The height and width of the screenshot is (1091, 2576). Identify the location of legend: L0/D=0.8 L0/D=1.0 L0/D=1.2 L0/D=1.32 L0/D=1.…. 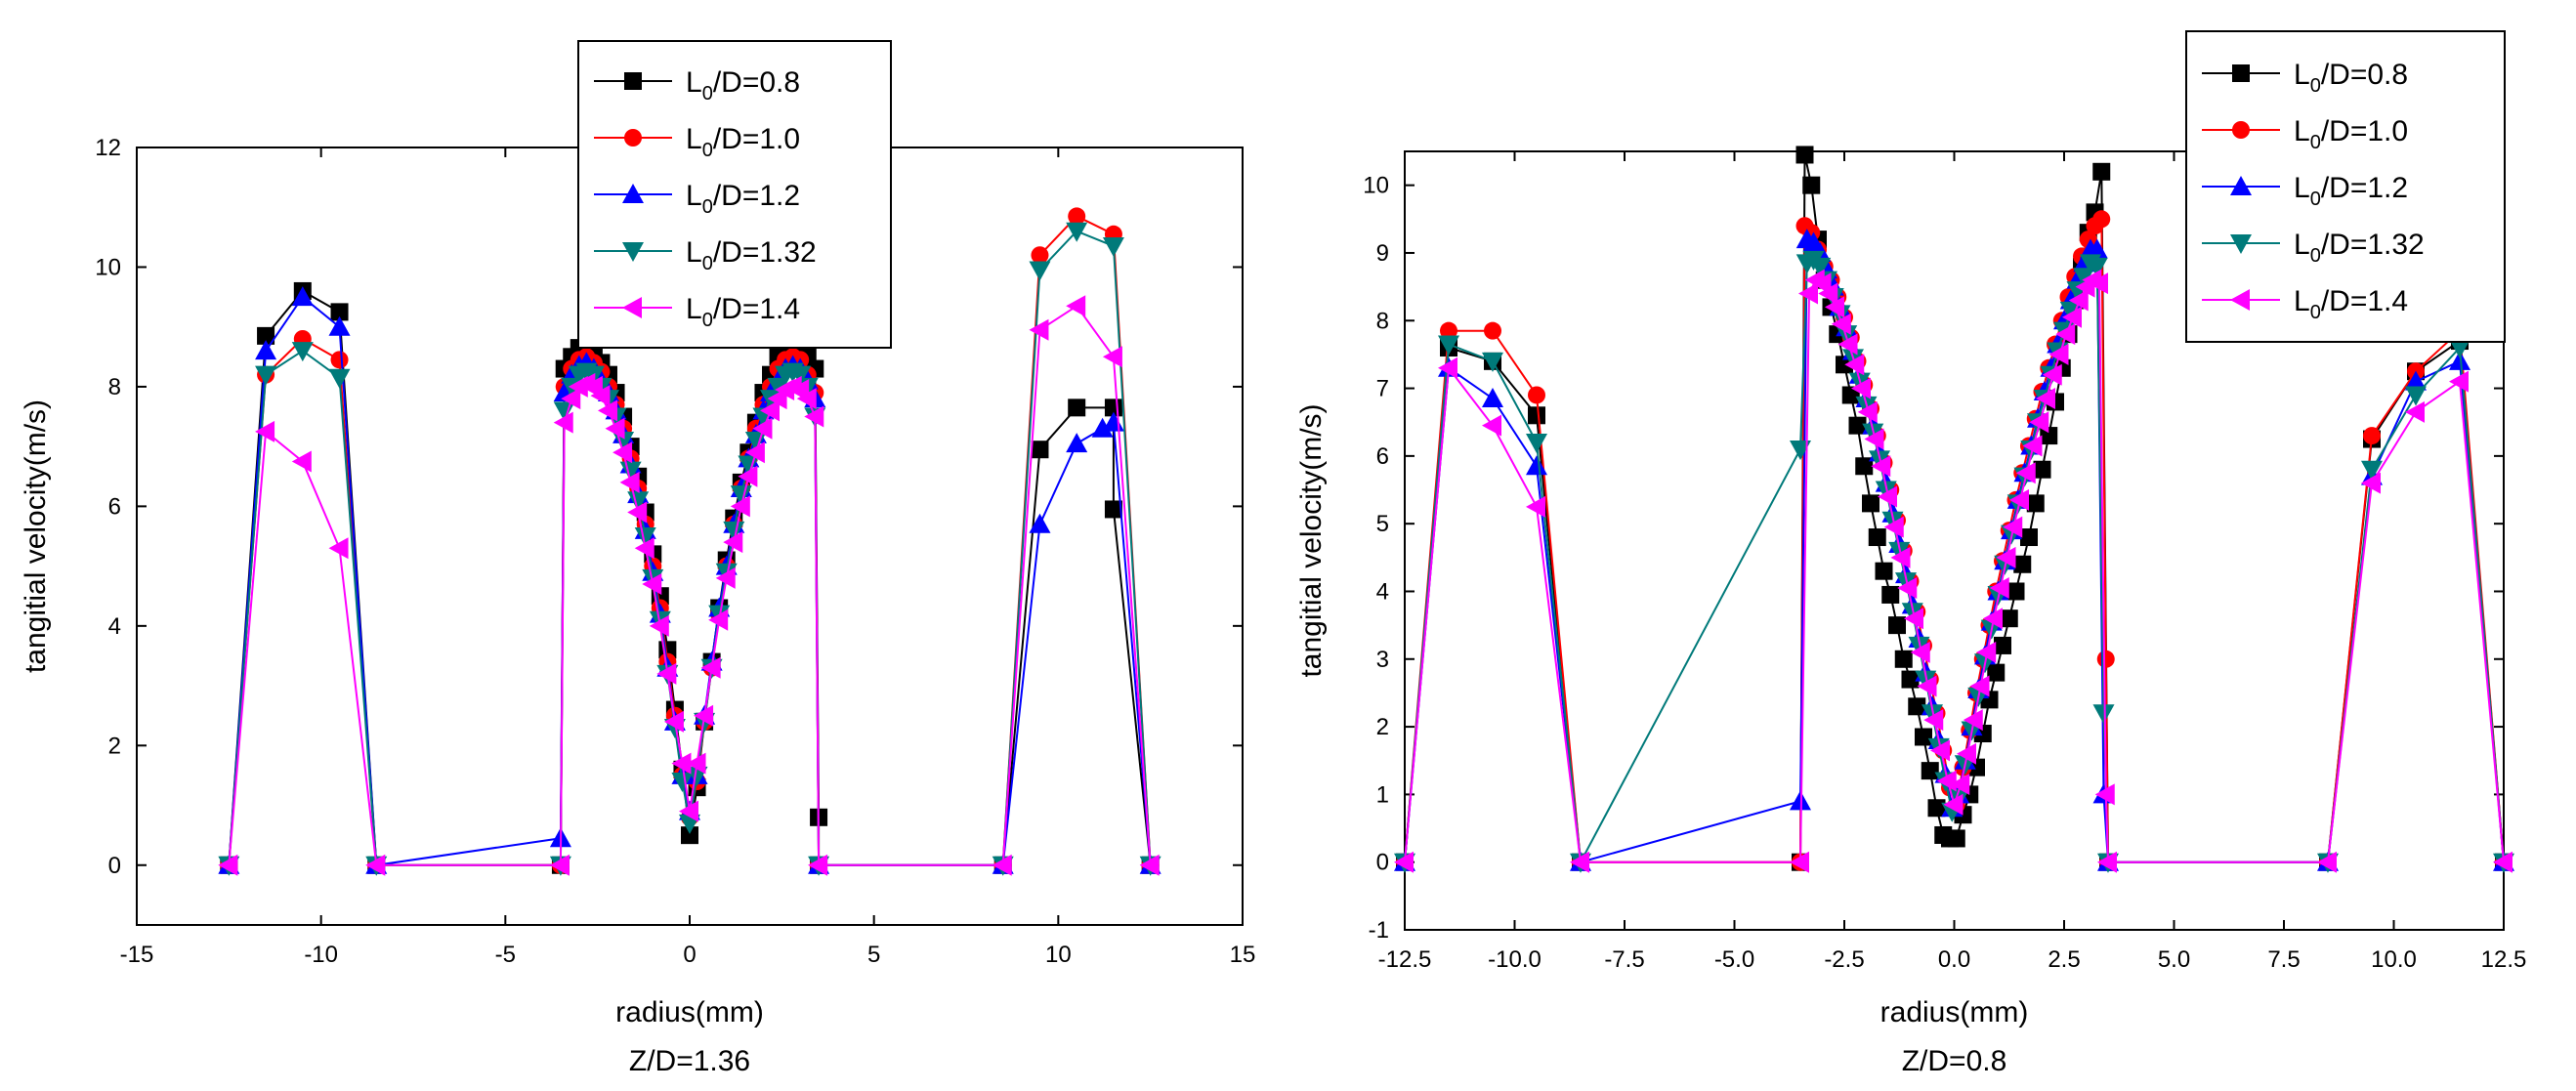
(2345, 186).